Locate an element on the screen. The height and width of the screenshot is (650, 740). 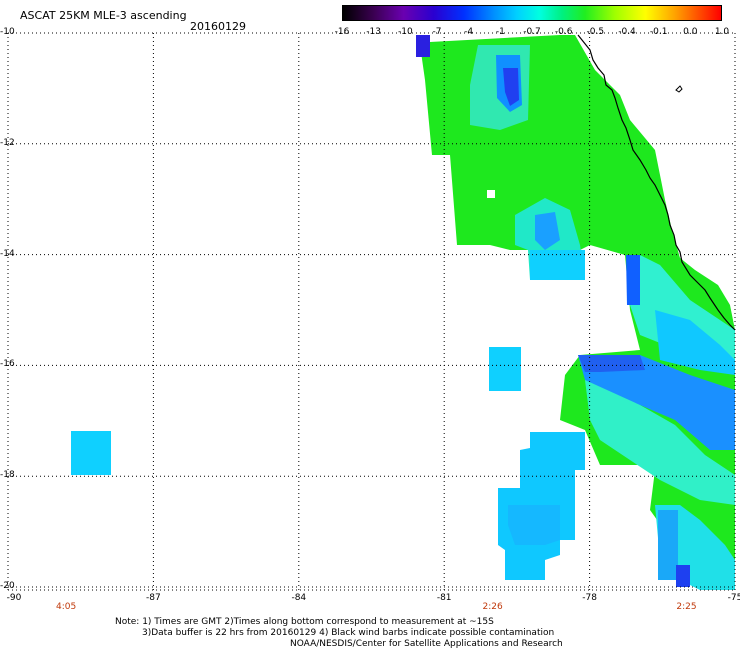
lon-label: -78 is located at coordinates (589, 598).